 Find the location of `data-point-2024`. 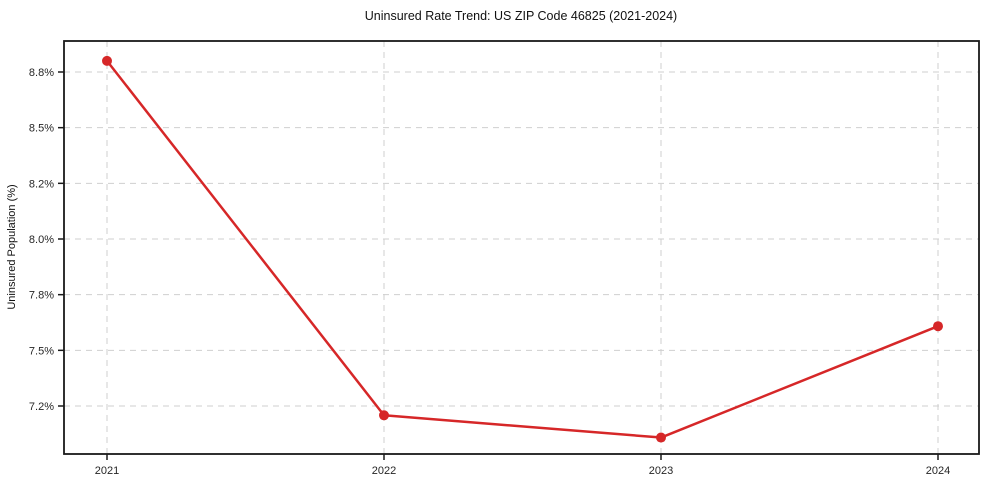

data-point-2024 is located at coordinates (938, 326).